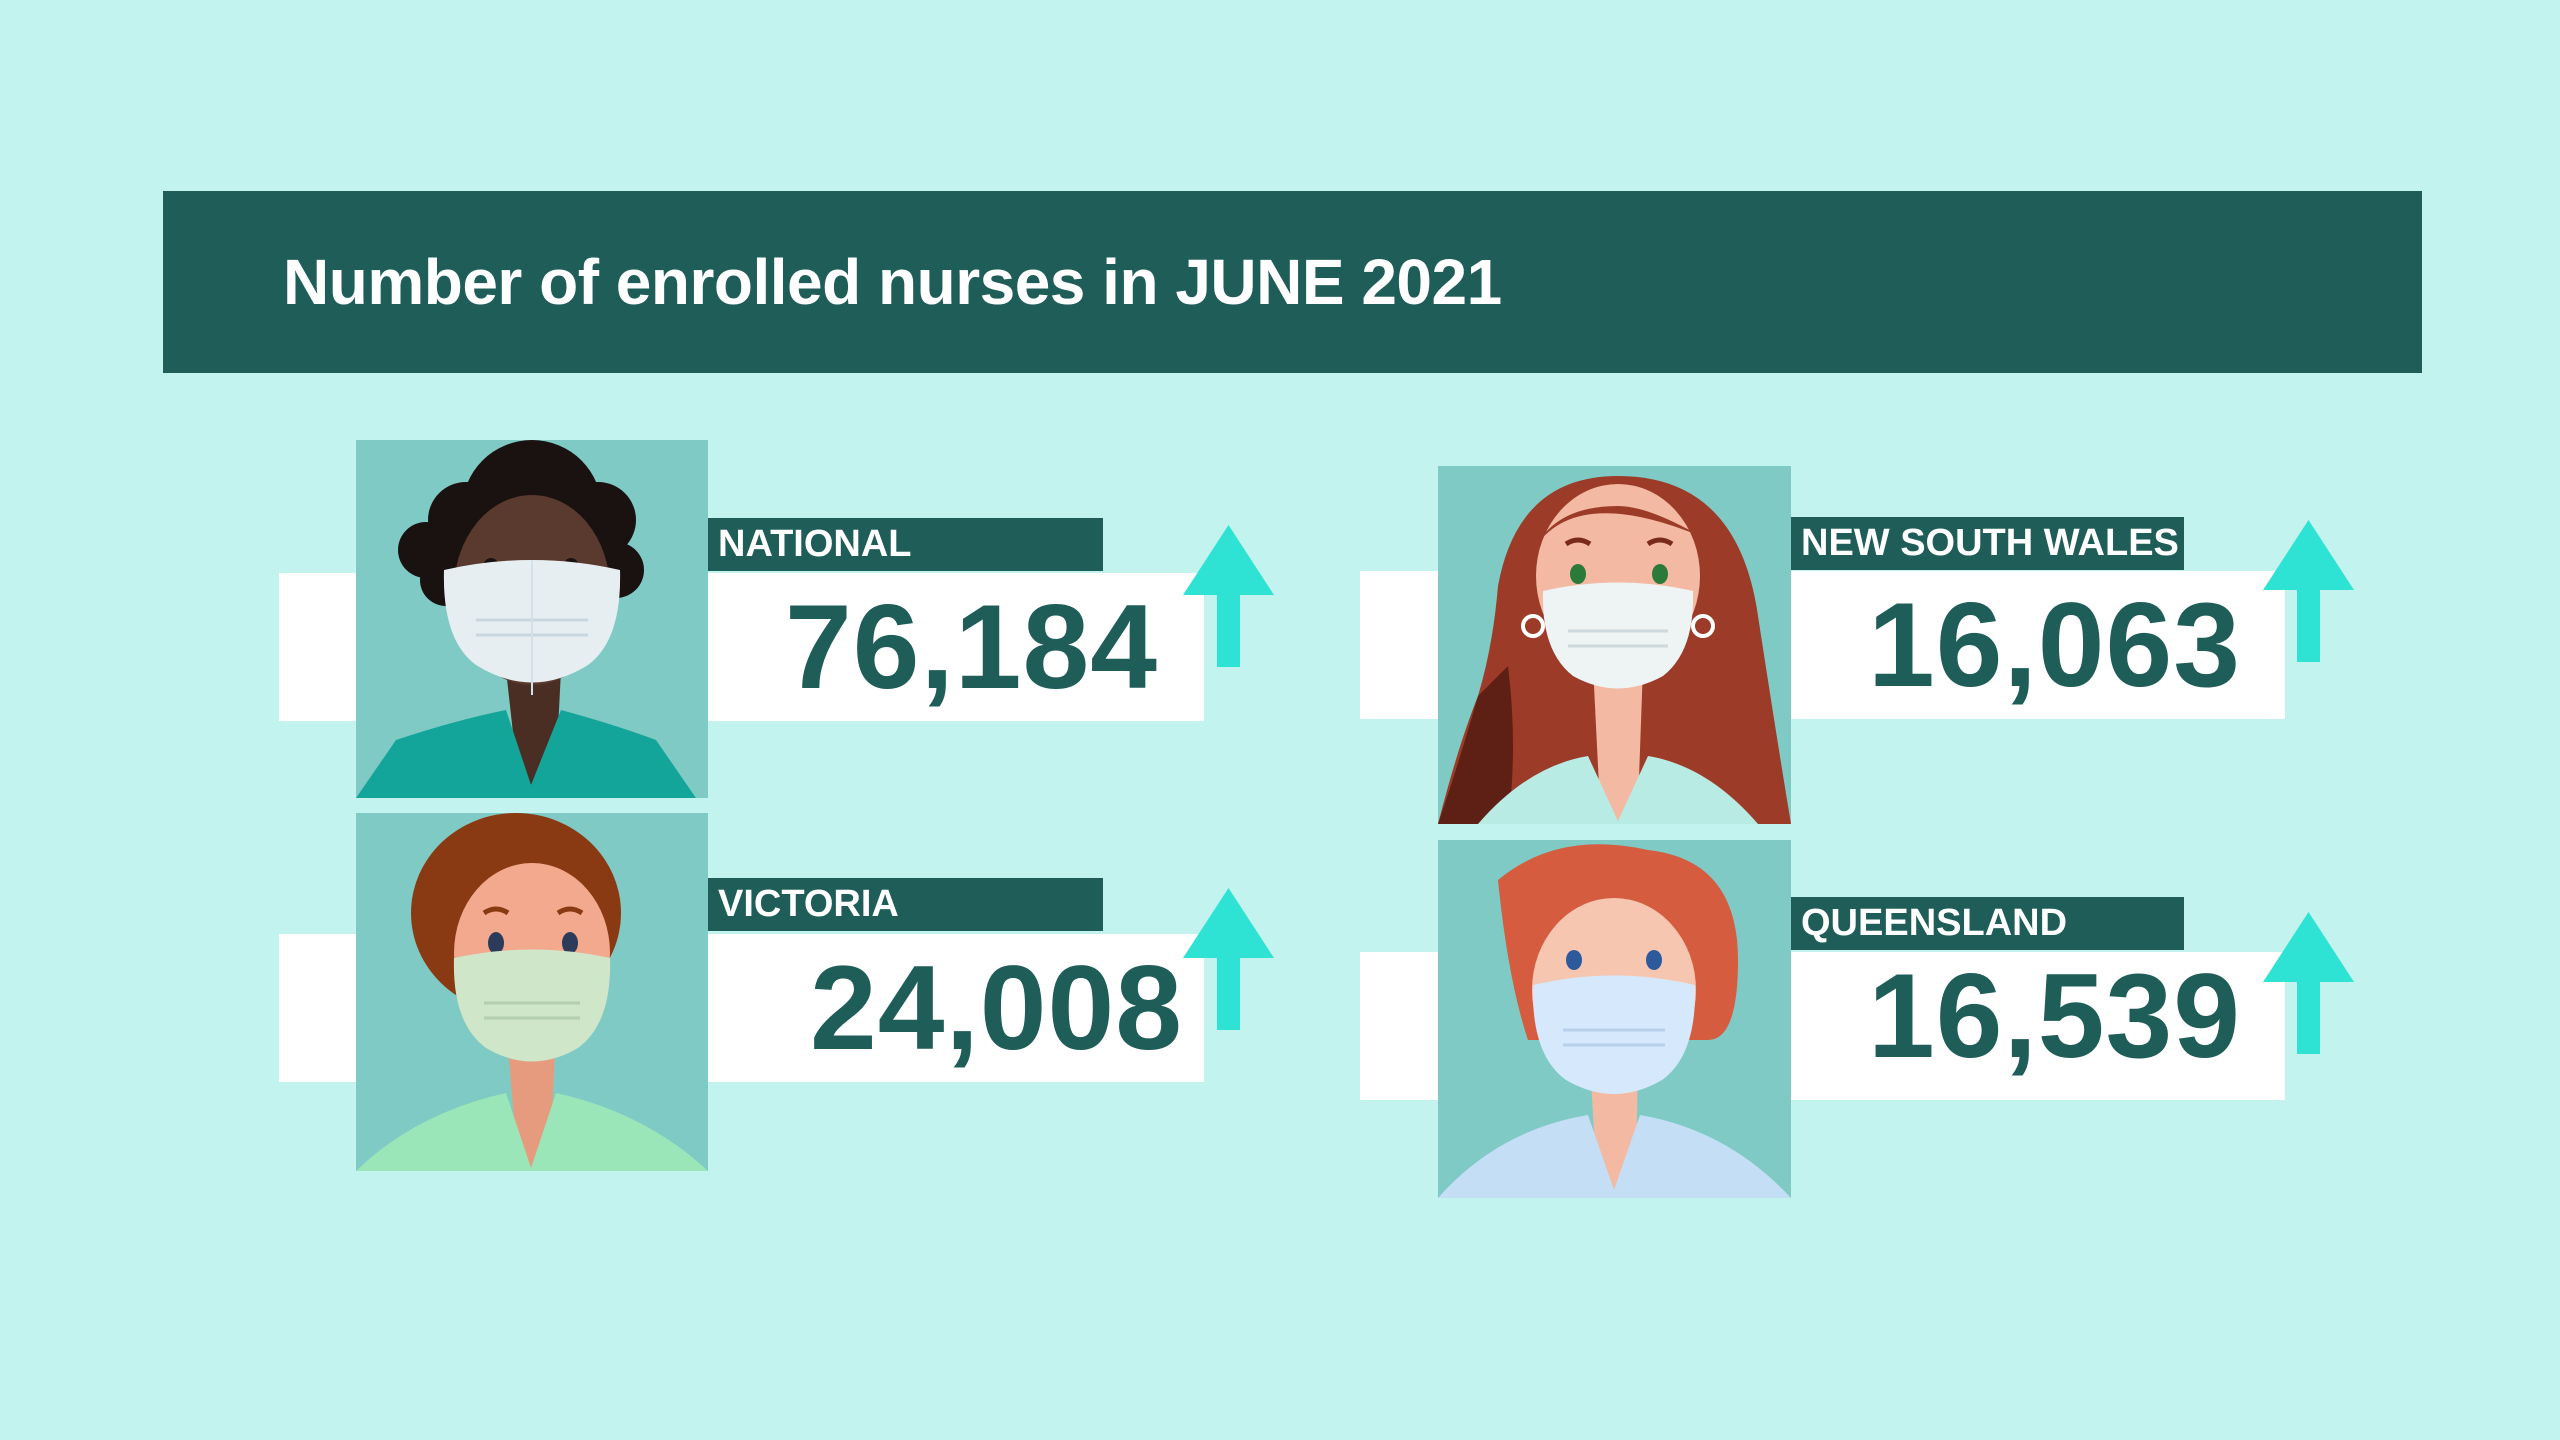 This screenshot has width=2560, height=1440. What do you see at coordinates (905, 904) in the screenshot?
I see `stat-label: VICTORIA` at bounding box center [905, 904].